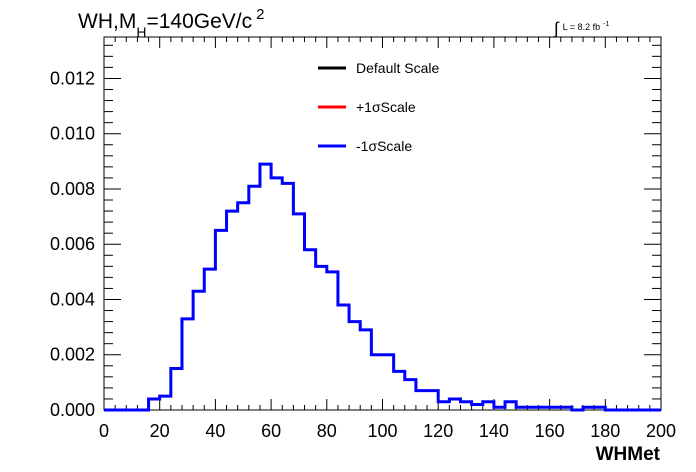  What do you see at coordinates (628, 454) in the screenshot?
I see `x-axis-label: WHMet` at bounding box center [628, 454].